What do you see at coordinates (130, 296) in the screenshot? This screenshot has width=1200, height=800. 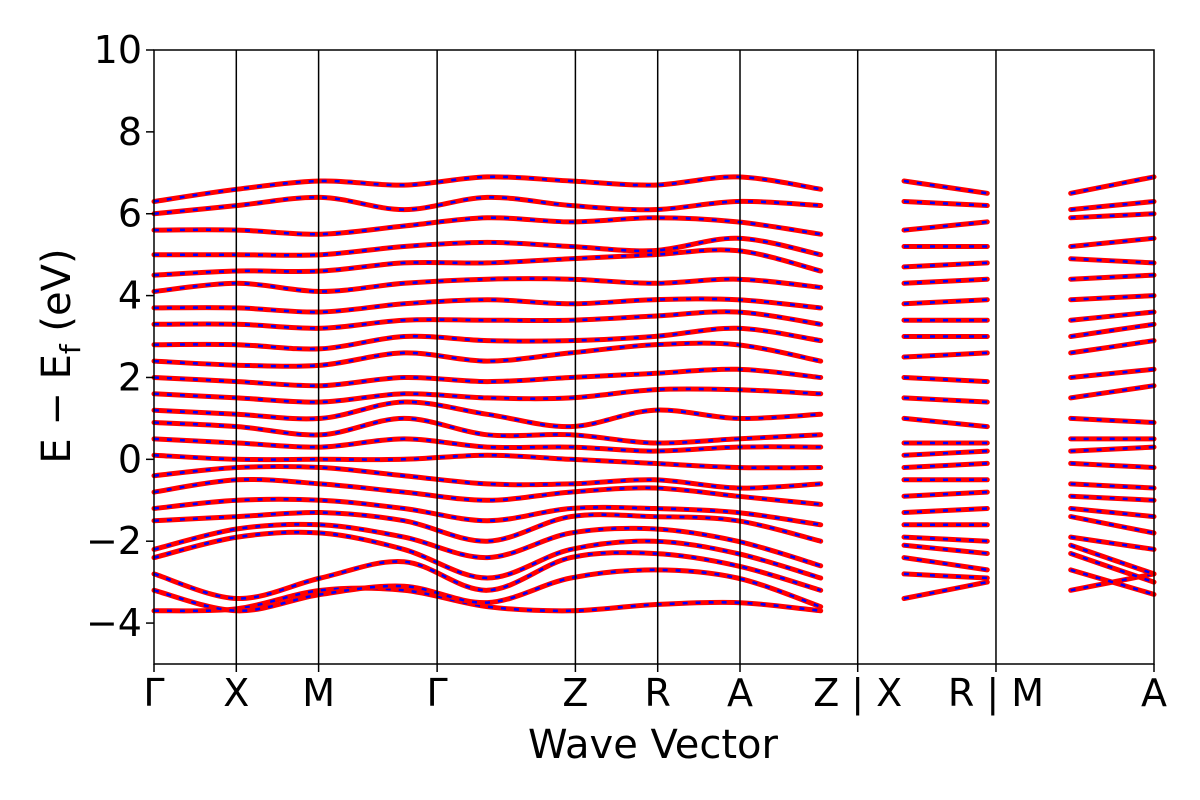 I see `y-tick-label: 4` at bounding box center [130, 296].